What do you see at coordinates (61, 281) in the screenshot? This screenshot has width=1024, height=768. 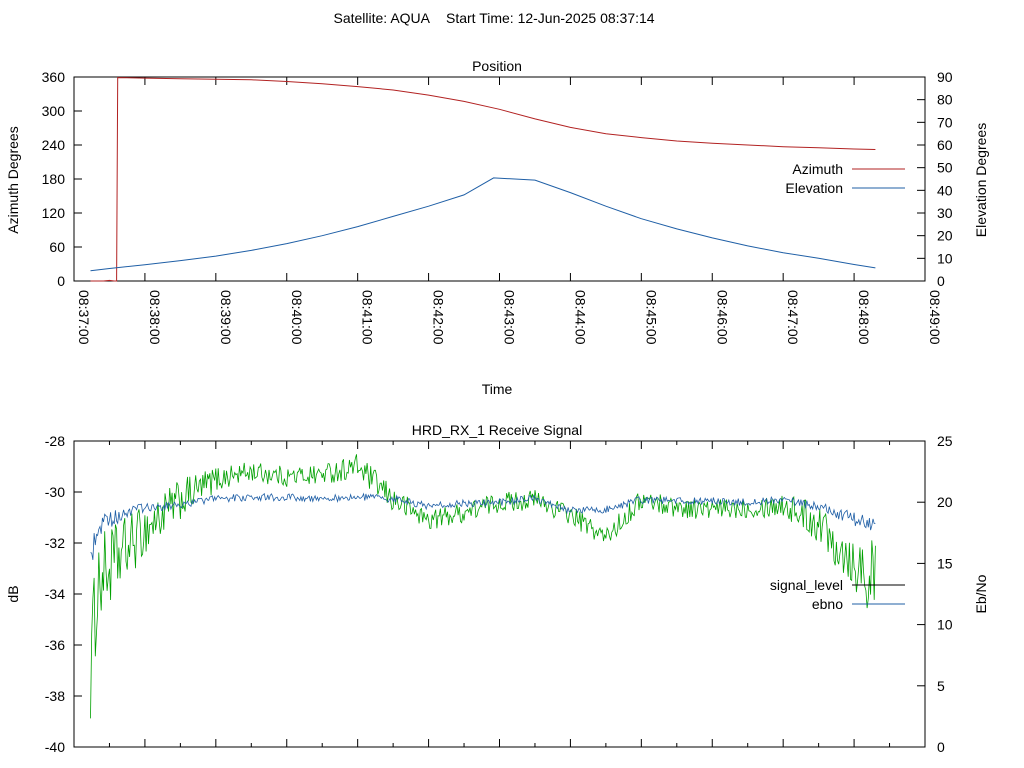 I see `y-tick-label: 0` at bounding box center [61, 281].